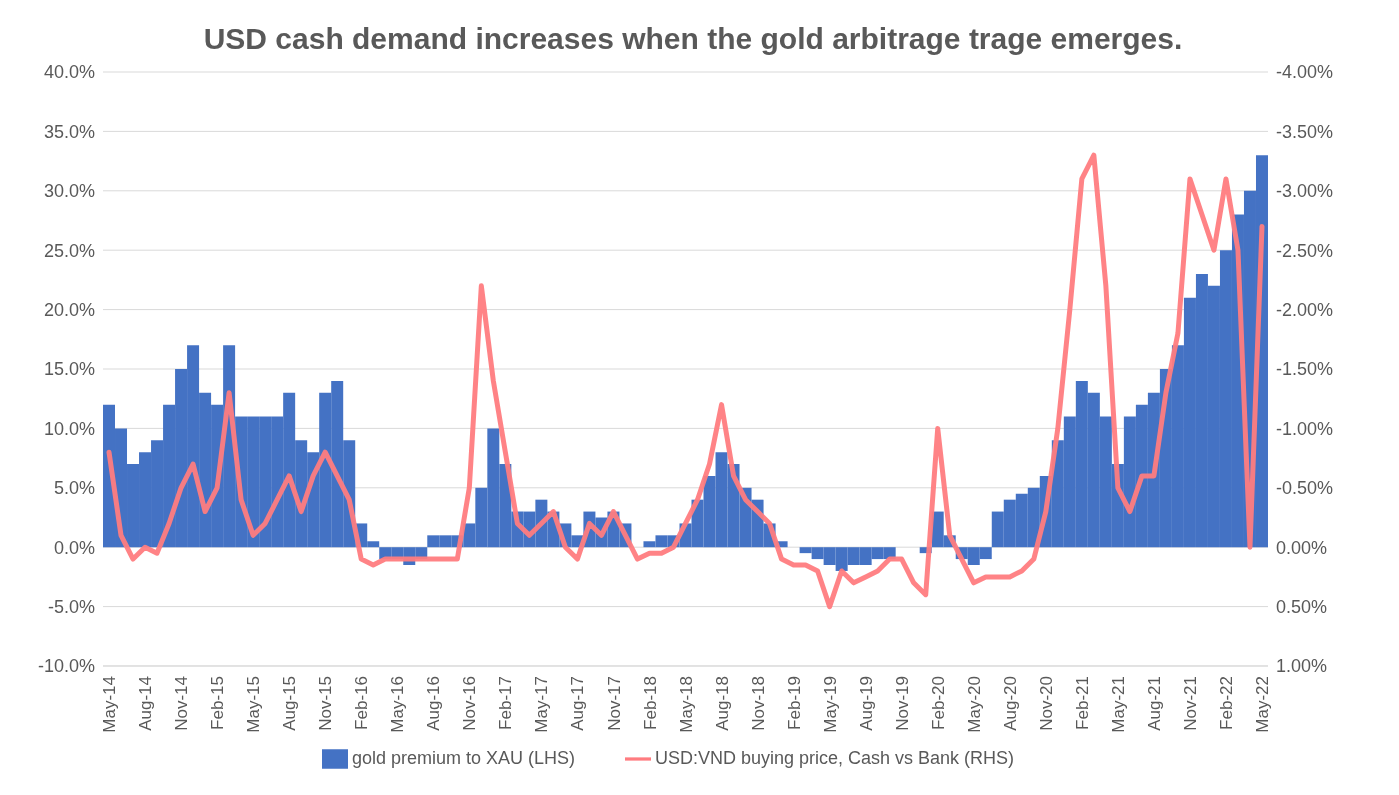  I want to click on x-tick-label: Nov-17, so click(614, 703).